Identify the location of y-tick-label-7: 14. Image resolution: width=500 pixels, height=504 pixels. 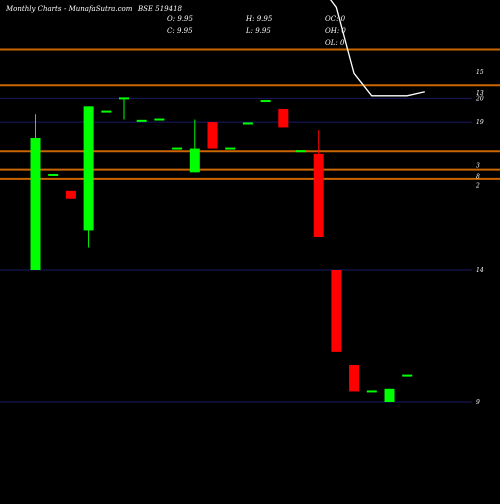
(480, 270).